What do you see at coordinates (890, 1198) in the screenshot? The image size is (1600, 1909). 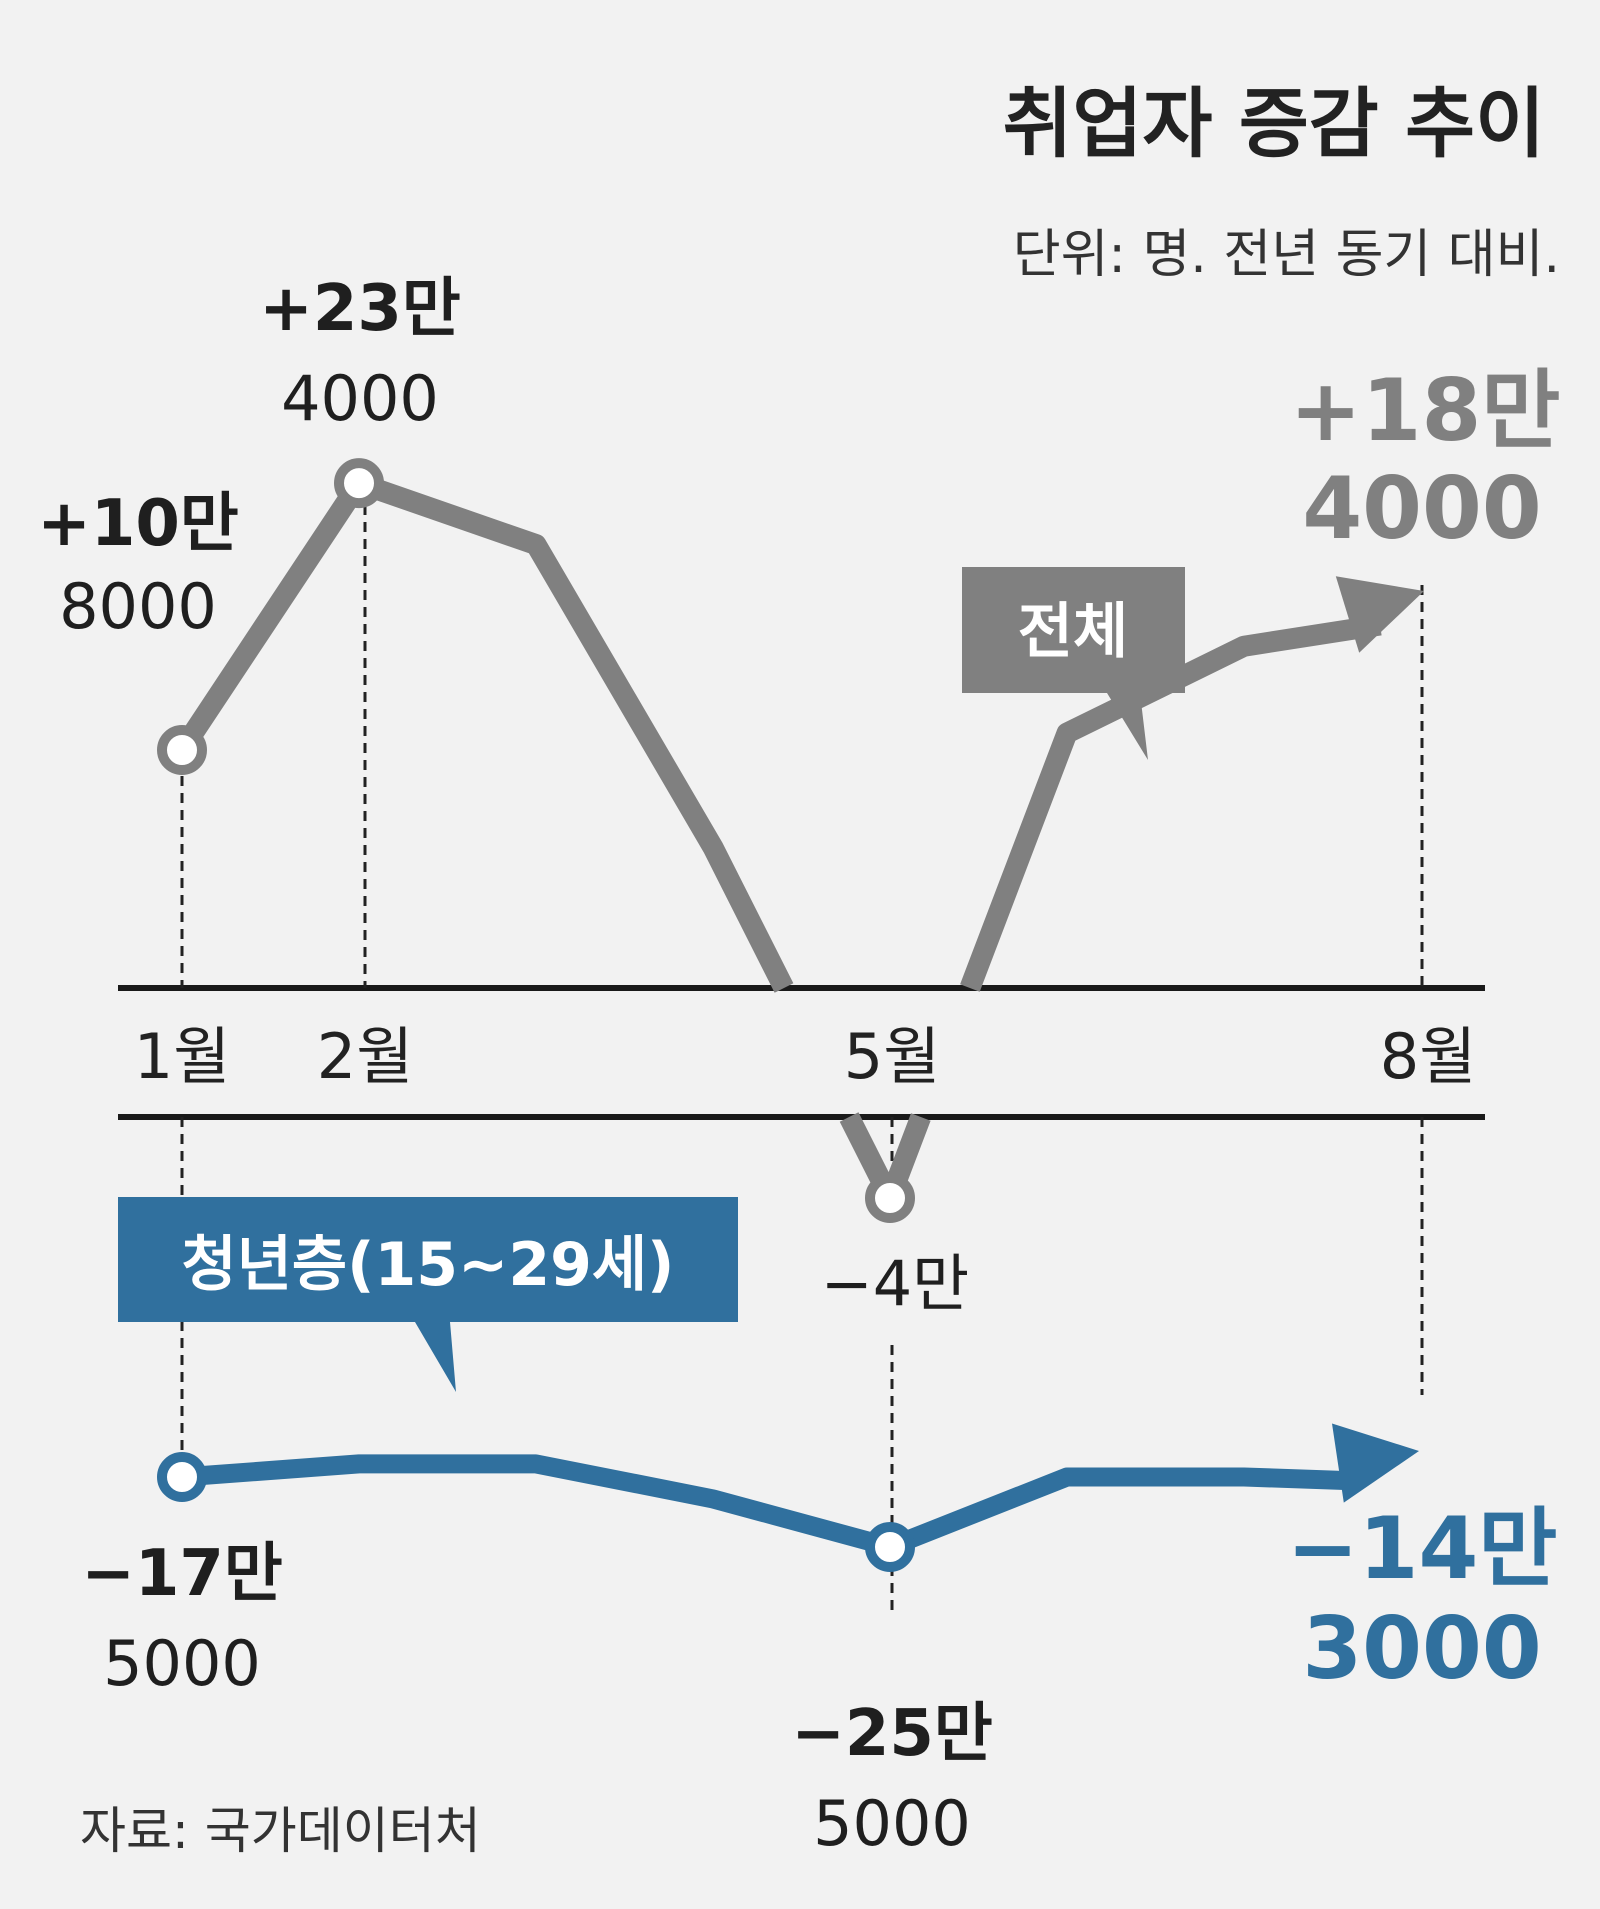 I see `total-point-may` at bounding box center [890, 1198].